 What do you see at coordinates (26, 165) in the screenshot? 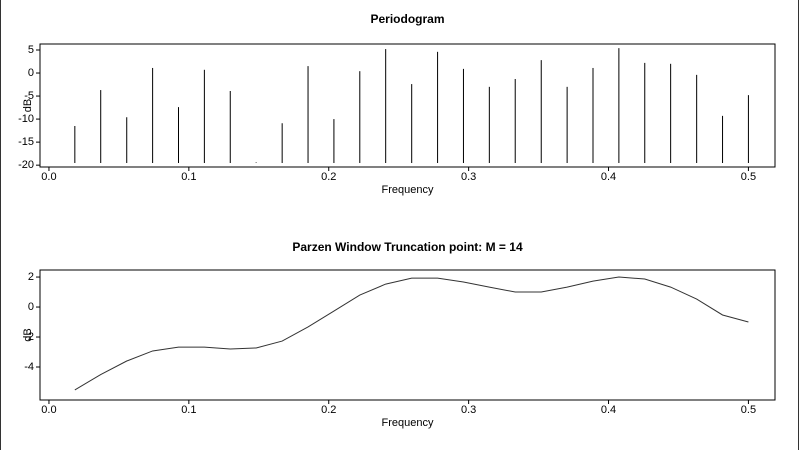
I see `y-tick-label: -20` at bounding box center [26, 165].